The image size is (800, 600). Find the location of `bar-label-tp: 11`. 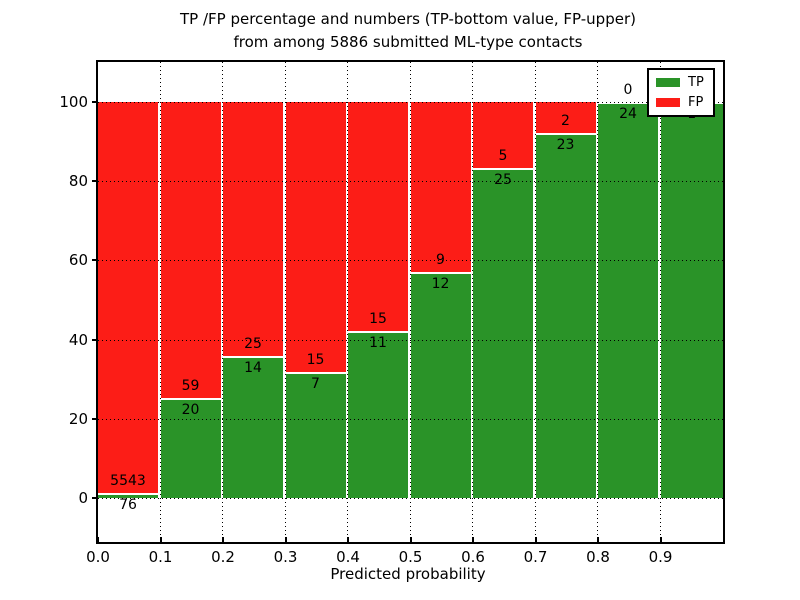

bar-label-tp: 11 is located at coordinates (378, 342).